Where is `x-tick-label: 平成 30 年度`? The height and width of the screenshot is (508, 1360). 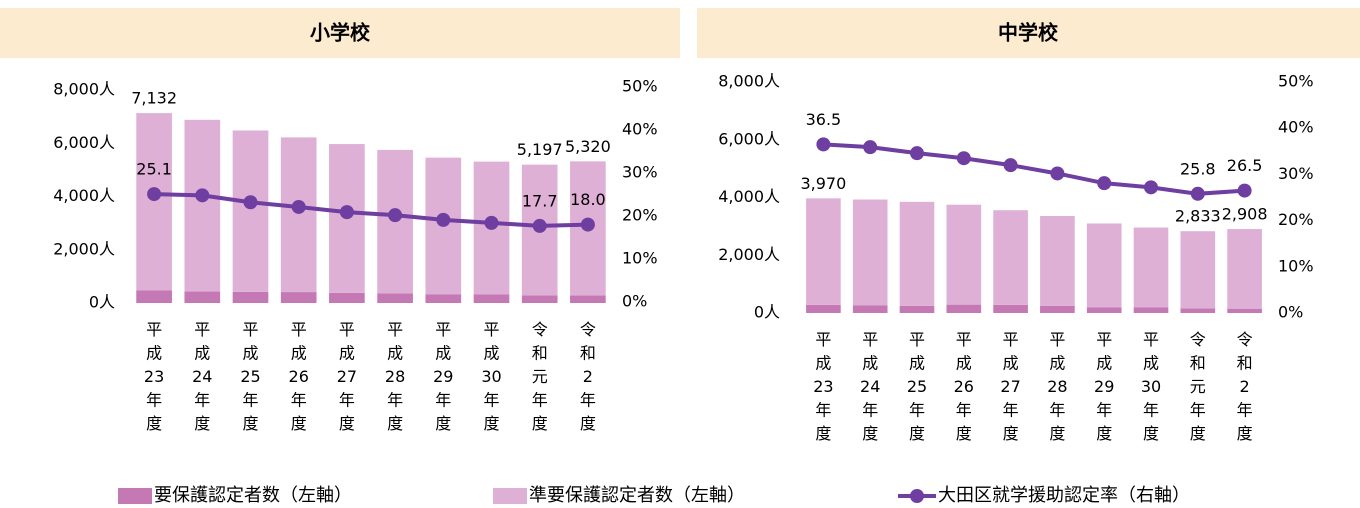 x-tick-label: 平成 30 年度 is located at coordinates (491, 376).